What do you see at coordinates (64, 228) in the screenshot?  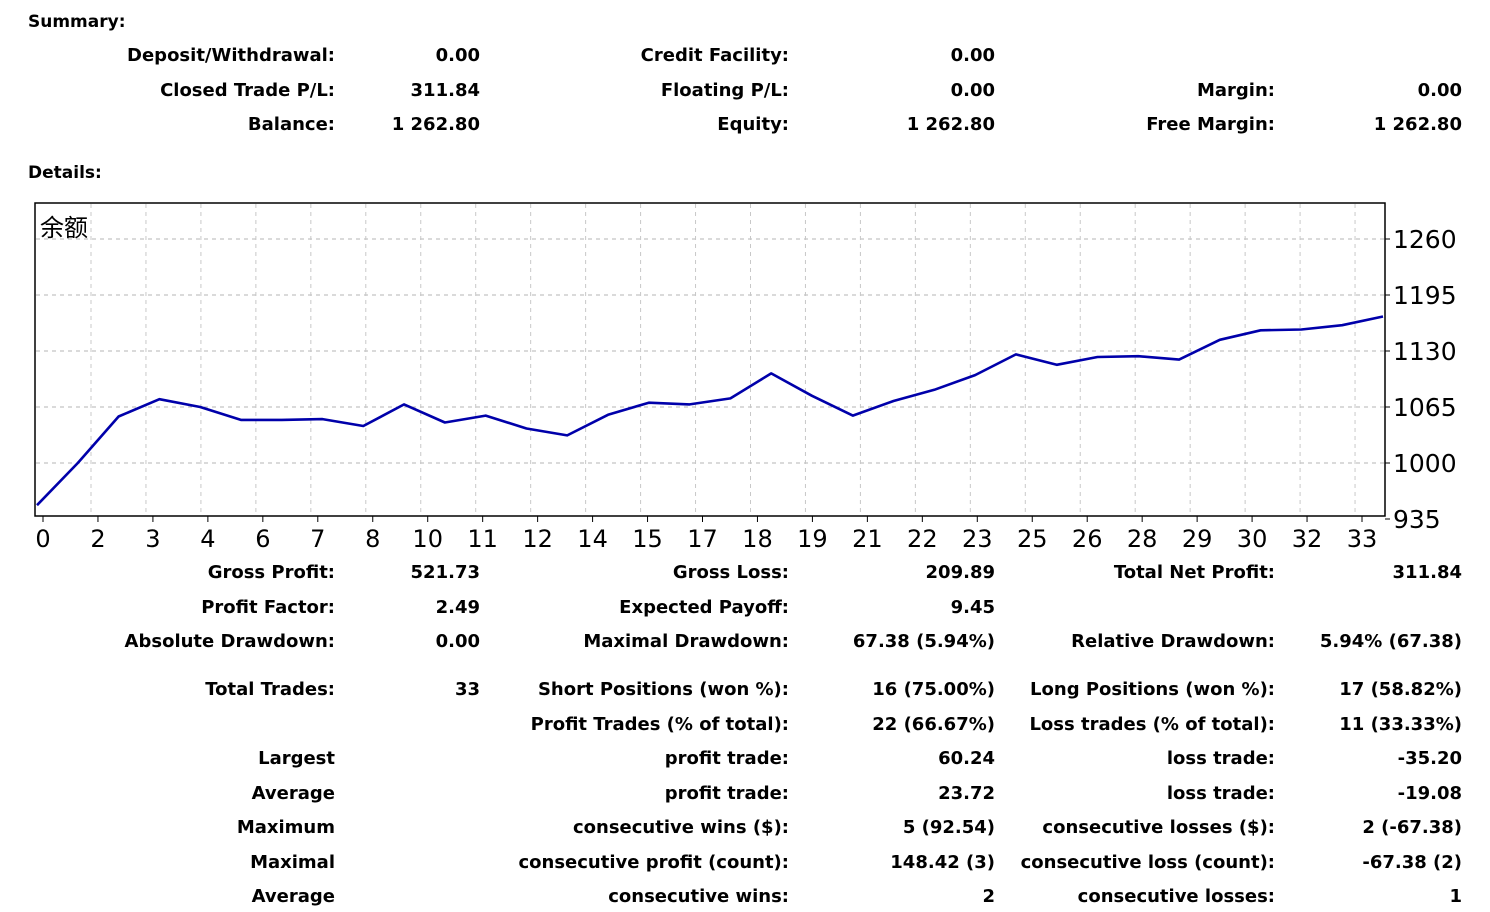 I see `chart-title: 余额` at bounding box center [64, 228].